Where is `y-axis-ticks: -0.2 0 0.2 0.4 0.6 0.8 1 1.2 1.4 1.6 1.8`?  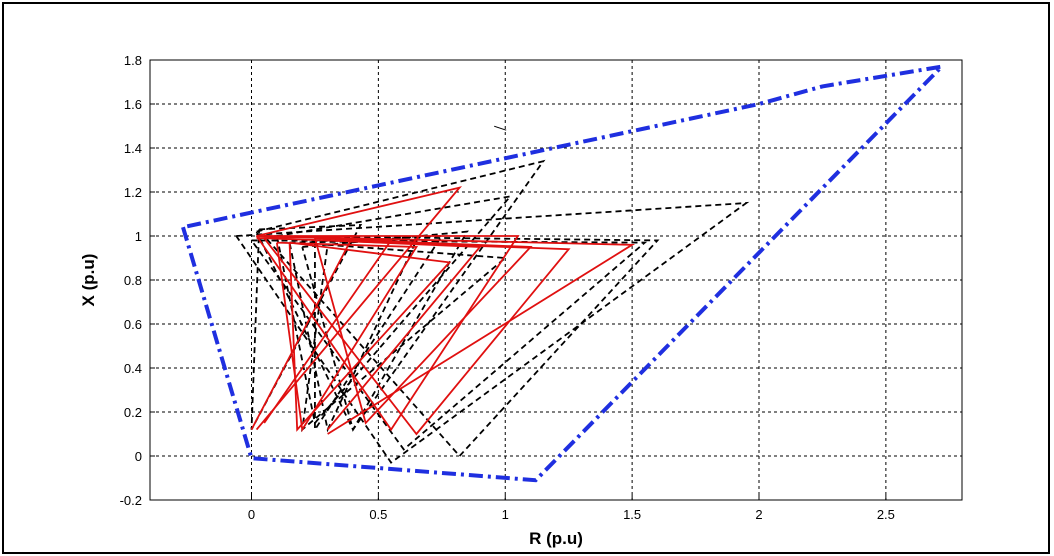 y-axis-ticks: -0.2 0 0.2 0.4 0.6 0.8 1 1.2 1.4 1.6 1.8 is located at coordinates (137, 280).